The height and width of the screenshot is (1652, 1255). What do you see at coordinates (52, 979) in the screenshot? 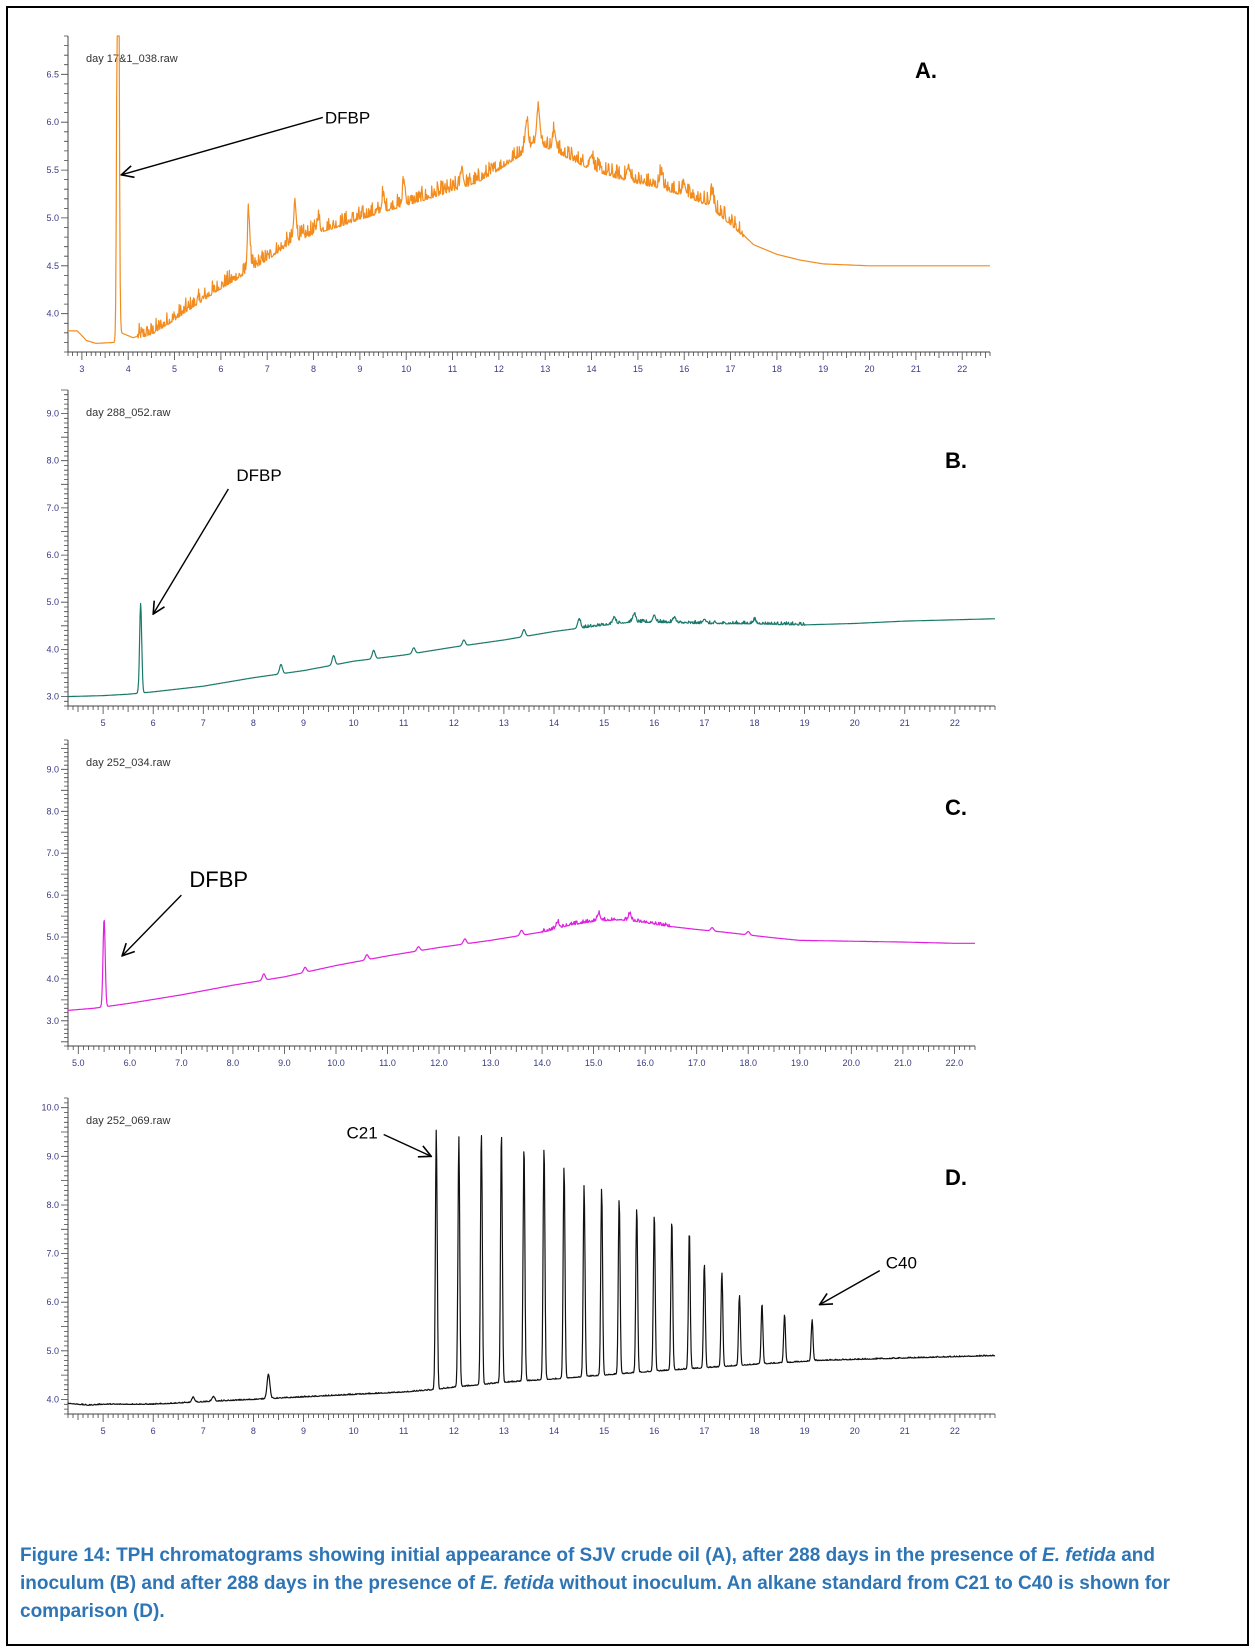
I see `y-tick-label: 4.0` at bounding box center [52, 979].